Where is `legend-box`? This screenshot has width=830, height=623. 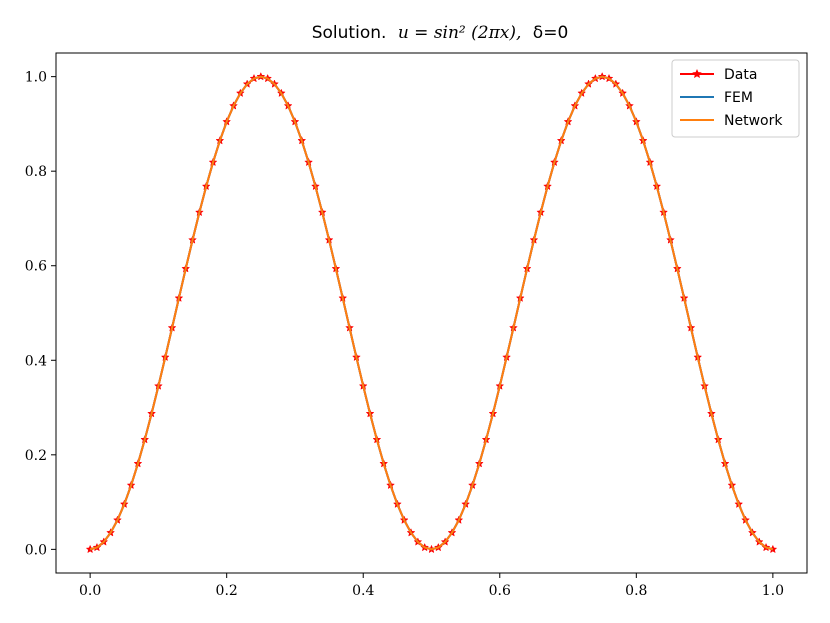 legend-box is located at coordinates (735, 98).